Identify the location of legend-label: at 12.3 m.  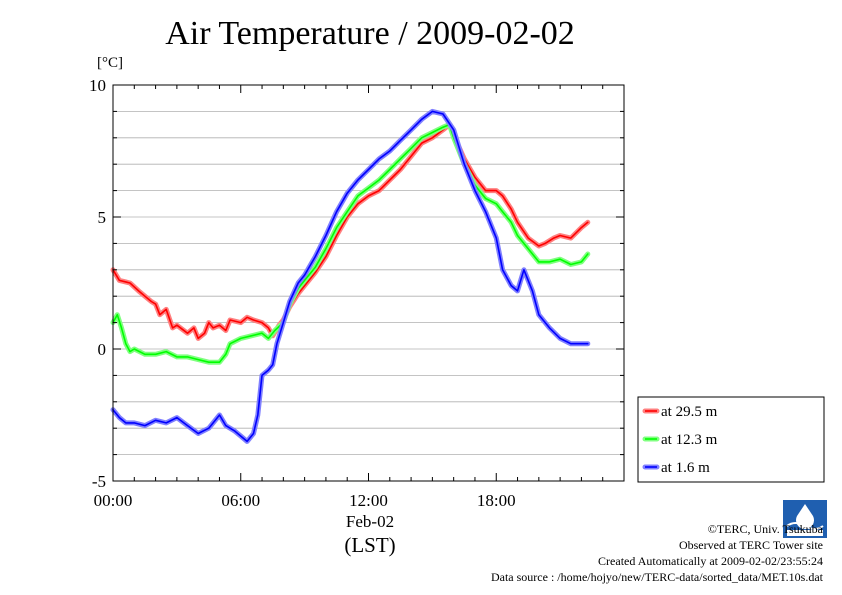
(689, 440).